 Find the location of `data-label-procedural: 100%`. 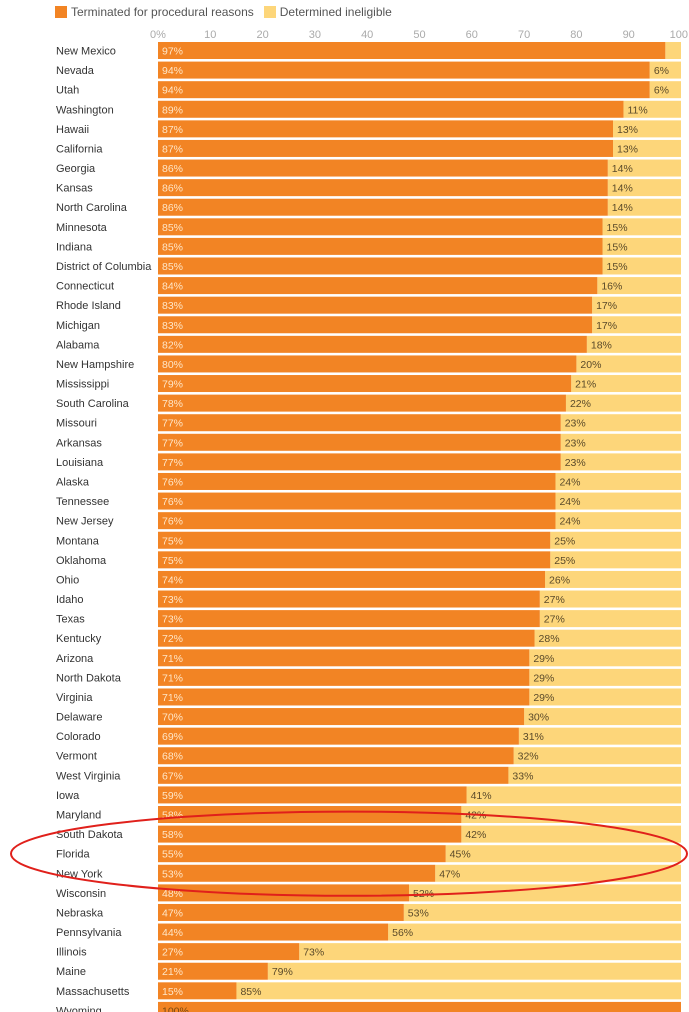

data-label-procedural: 100% is located at coordinates (175, 1008).